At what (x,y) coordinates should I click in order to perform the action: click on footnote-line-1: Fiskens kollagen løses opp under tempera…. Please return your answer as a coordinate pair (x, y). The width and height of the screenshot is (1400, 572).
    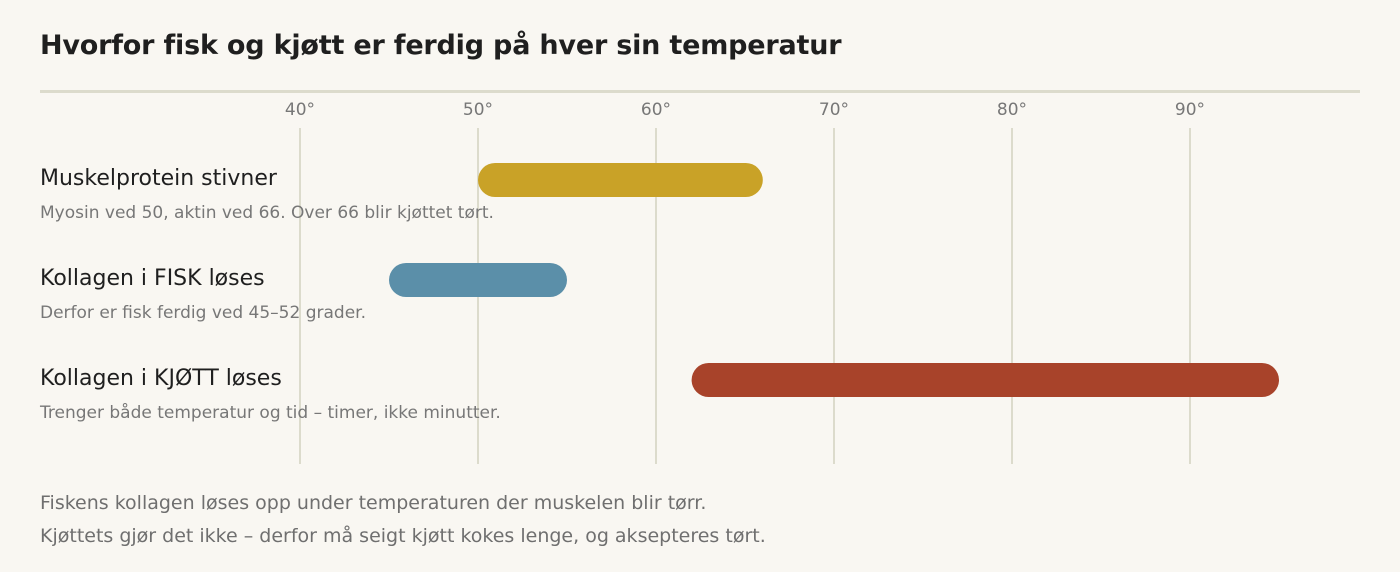
    Looking at the image, I should click on (373, 503).